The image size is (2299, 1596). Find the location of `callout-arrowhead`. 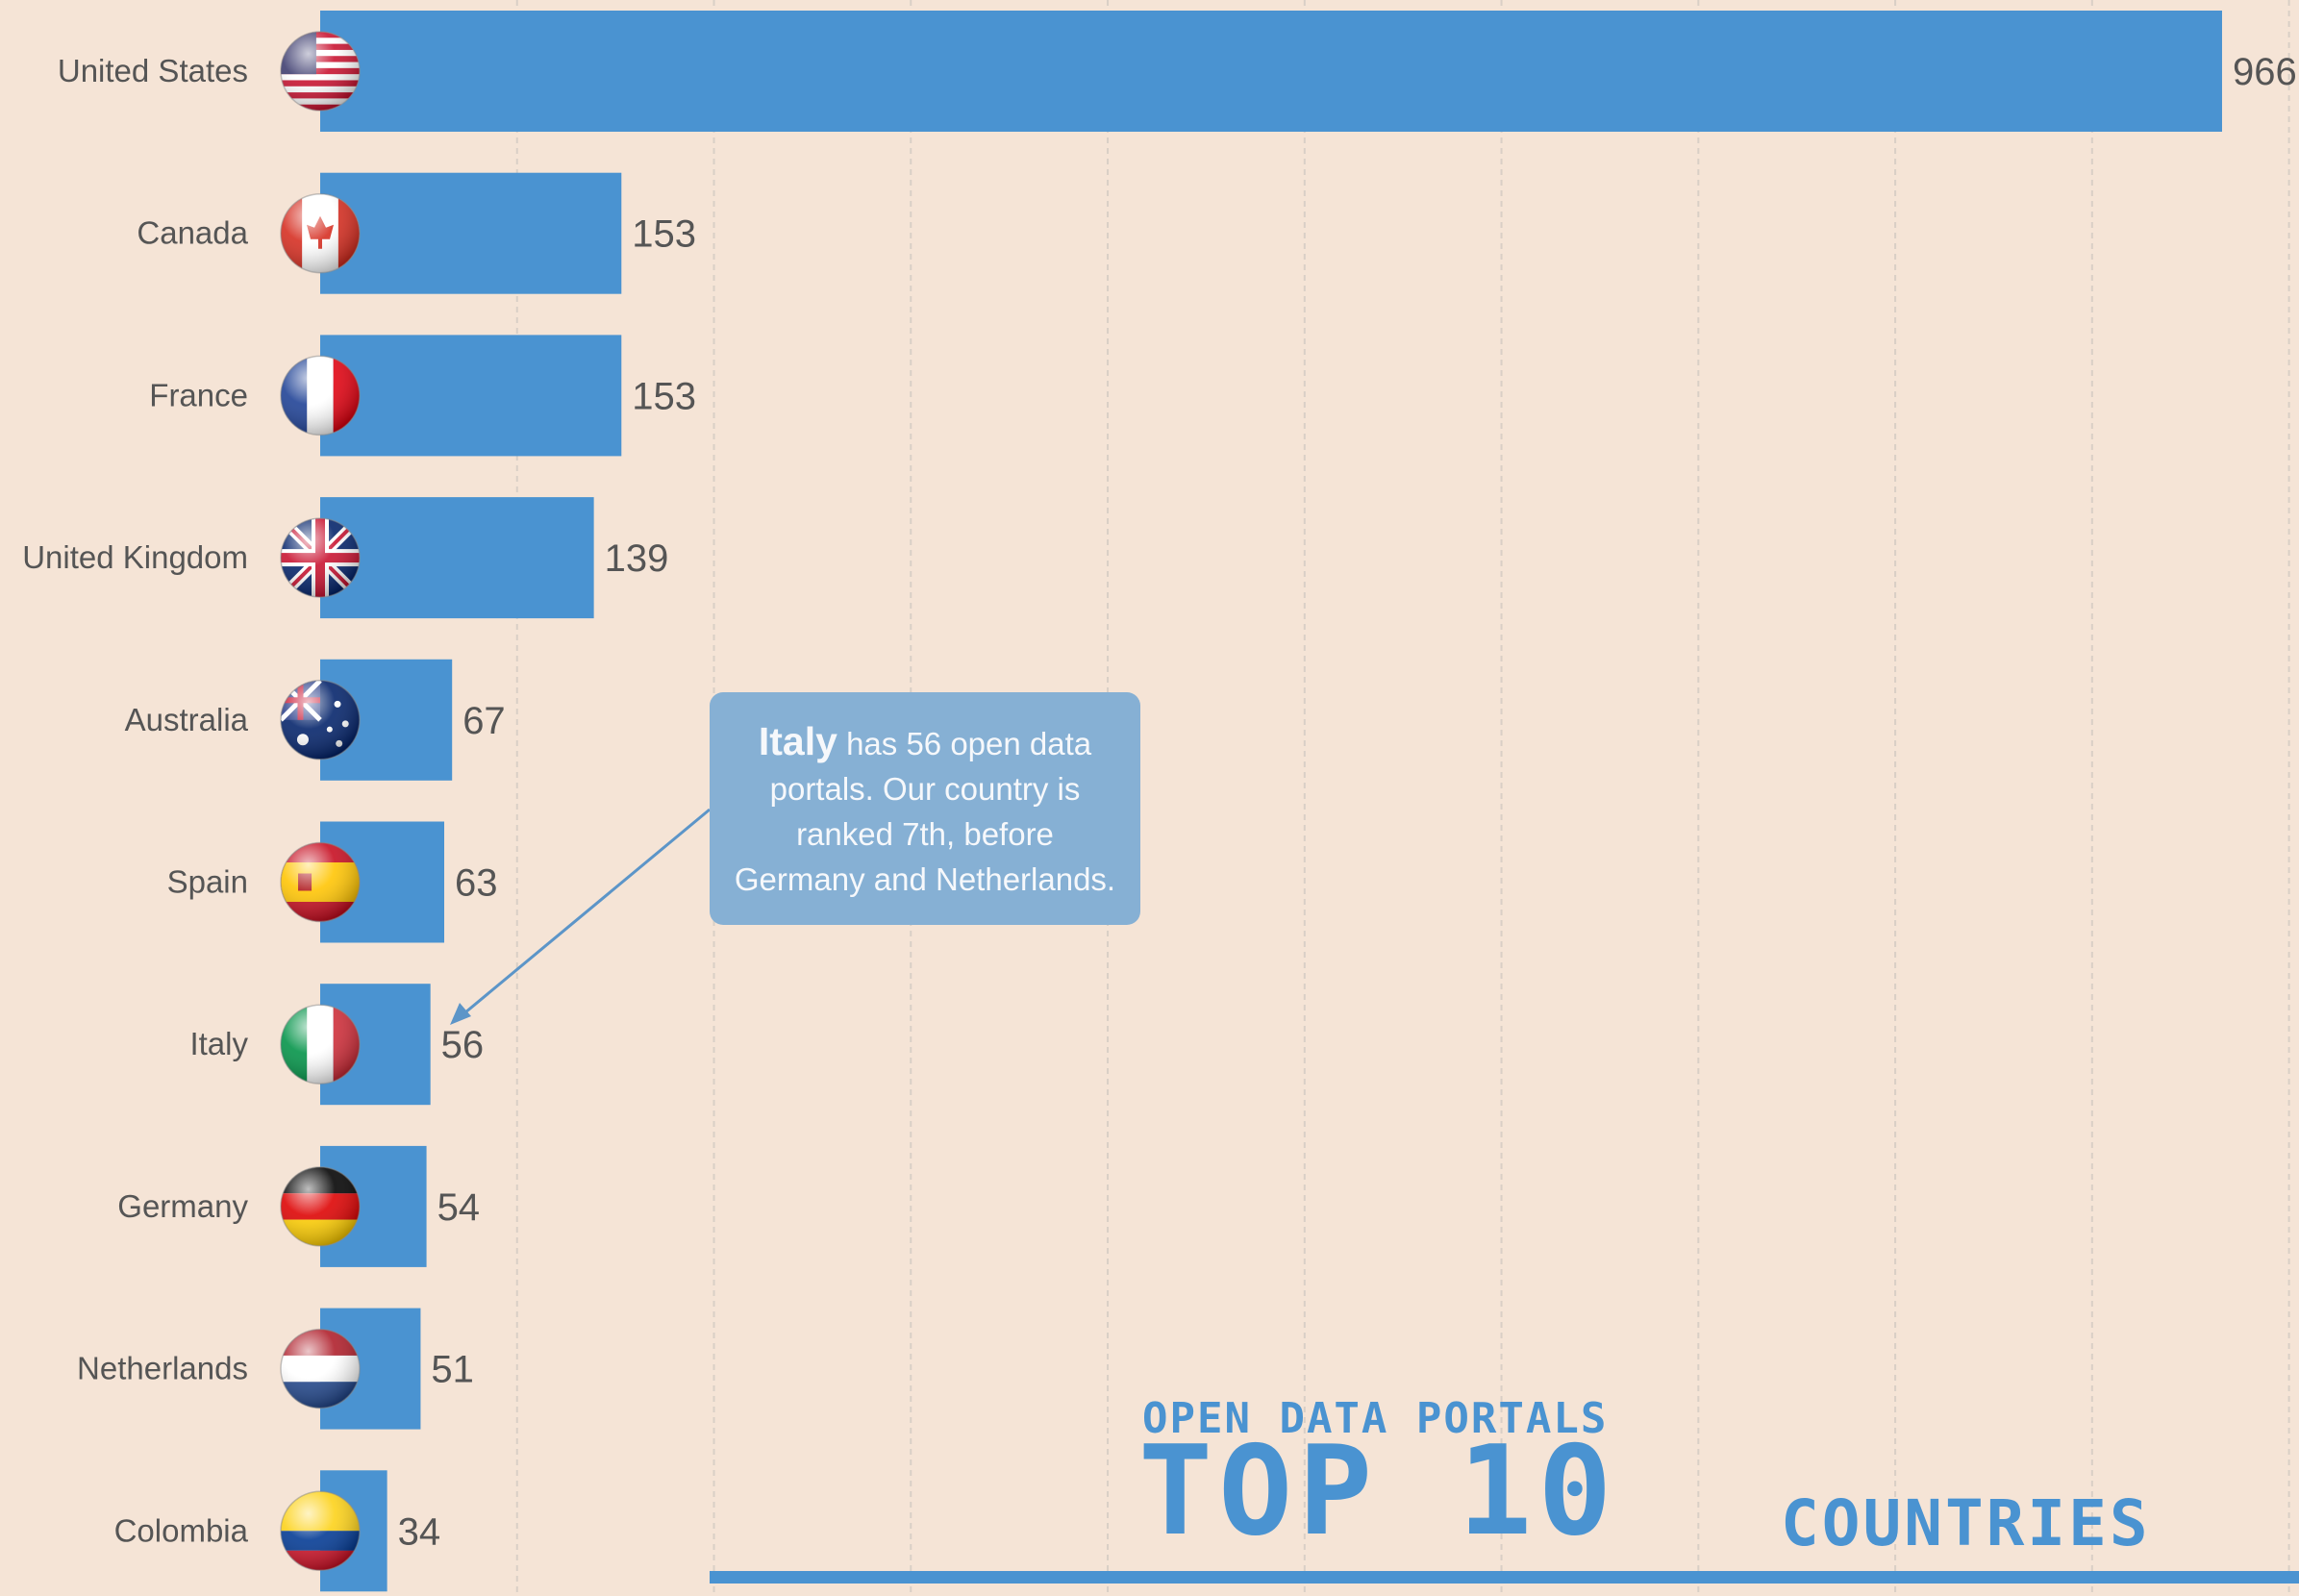

callout-arrowhead is located at coordinates (460, 1014).